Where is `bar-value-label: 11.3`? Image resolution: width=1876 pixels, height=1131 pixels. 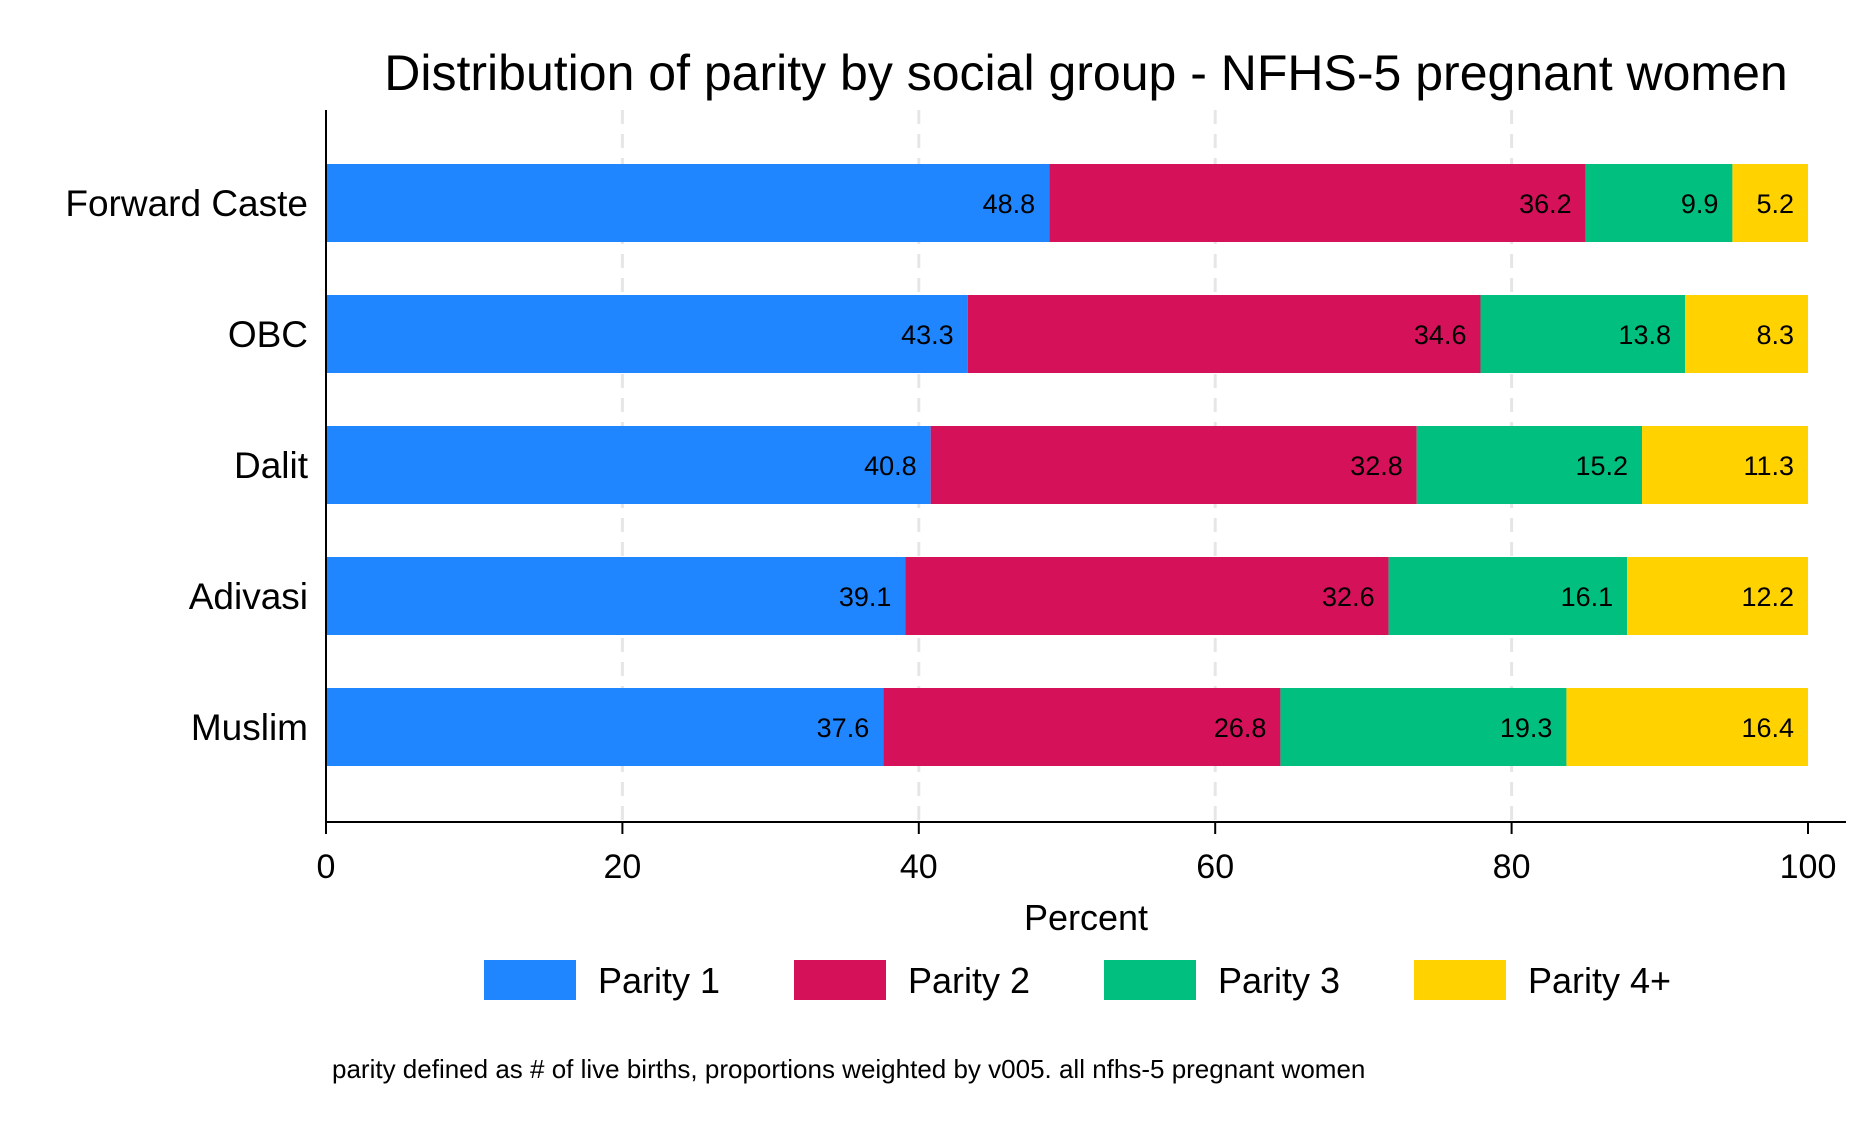
bar-value-label: 11.3 is located at coordinates (1768, 466).